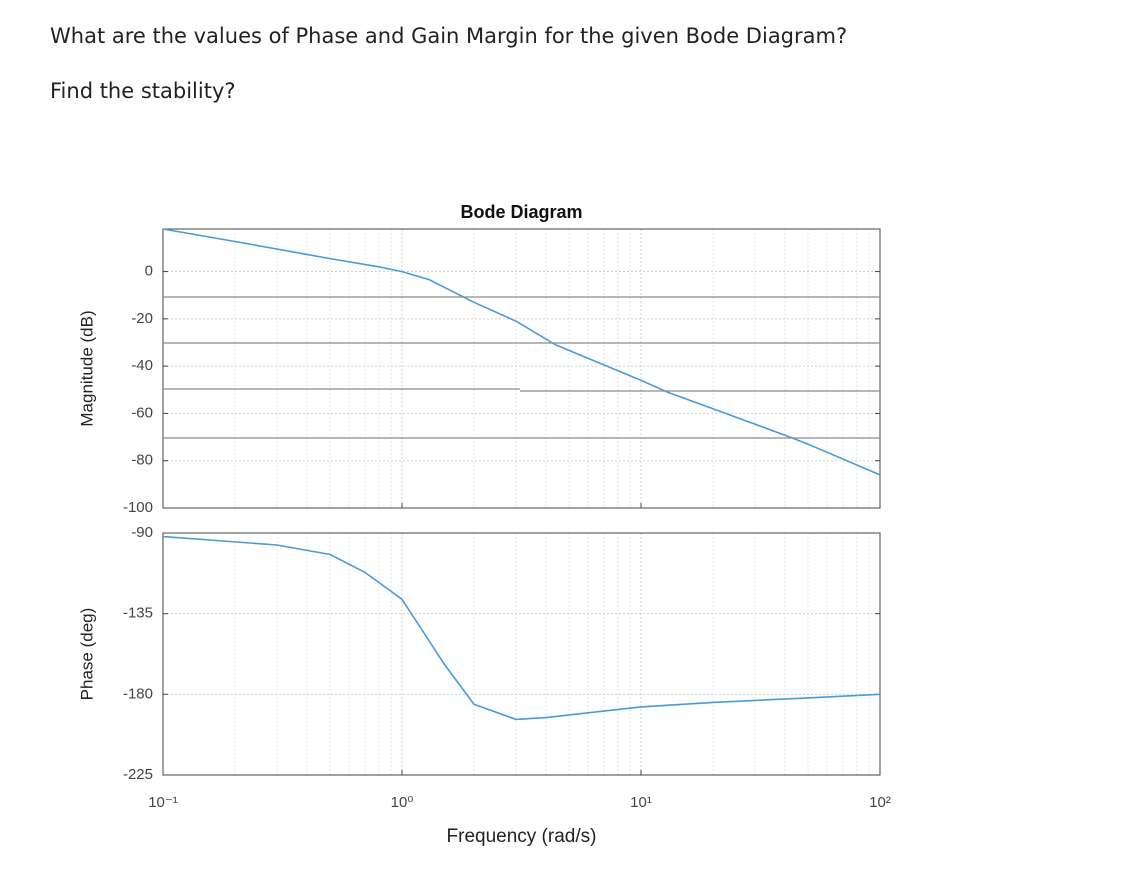 The width and height of the screenshot is (1136, 872). What do you see at coordinates (142, 532) in the screenshot?
I see `y-tick-label: -90` at bounding box center [142, 532].